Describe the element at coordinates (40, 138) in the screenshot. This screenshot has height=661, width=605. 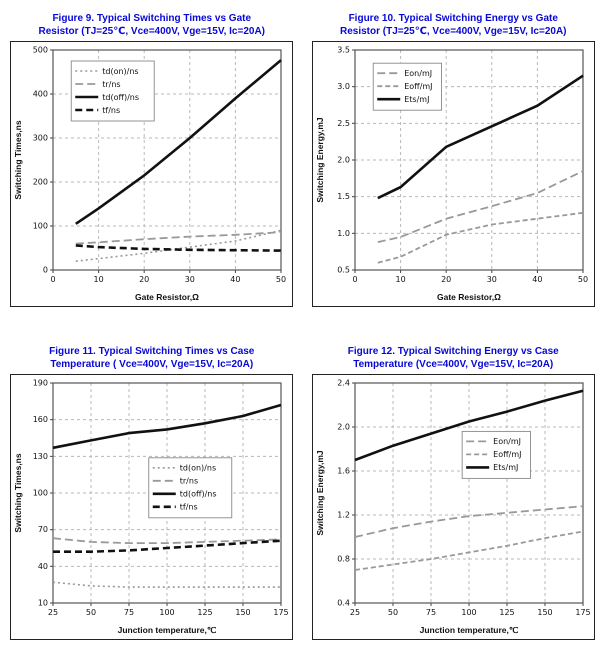
I see `svg-text: 300` at that location.